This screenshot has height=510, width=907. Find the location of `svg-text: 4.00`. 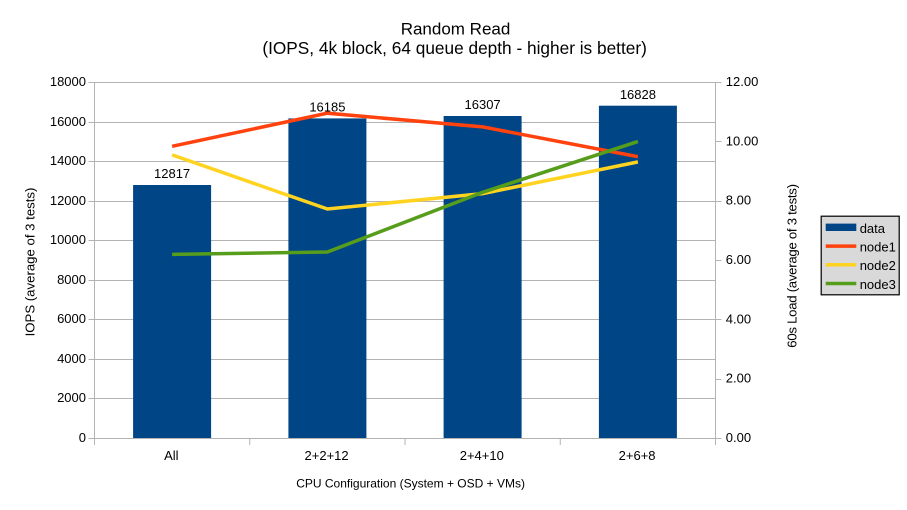

svg-text: 4.00 is located at coordinates (738, 318).